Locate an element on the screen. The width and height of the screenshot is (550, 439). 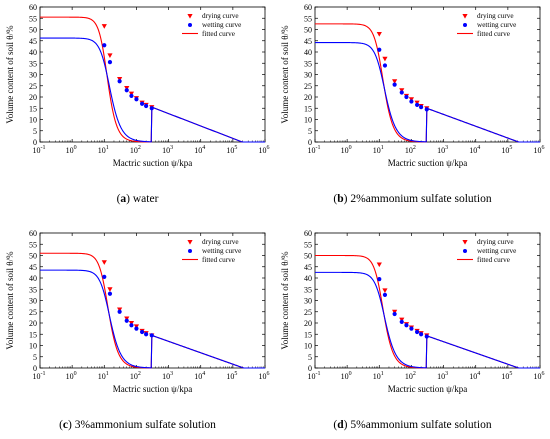
caption-text: water is located at coordinates (145, 199).